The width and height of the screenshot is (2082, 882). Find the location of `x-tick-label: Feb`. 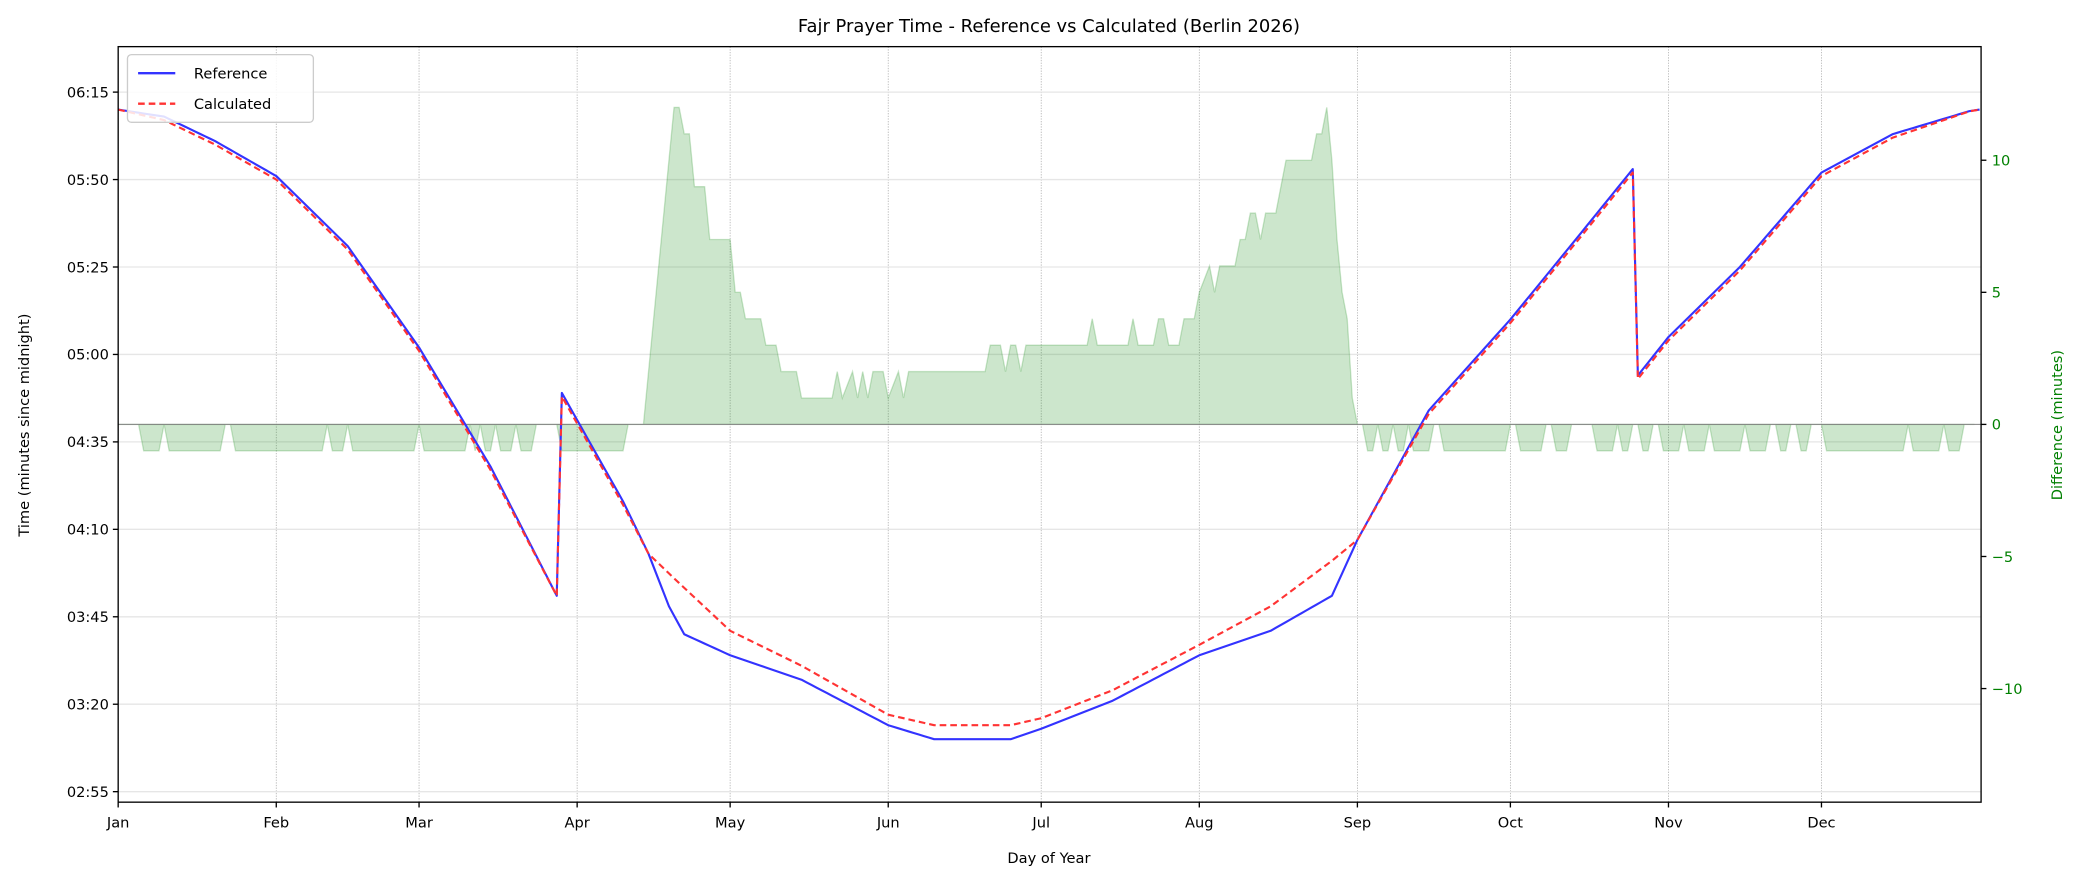

x-tick-label: Feb is located at coordinates (276, 822).